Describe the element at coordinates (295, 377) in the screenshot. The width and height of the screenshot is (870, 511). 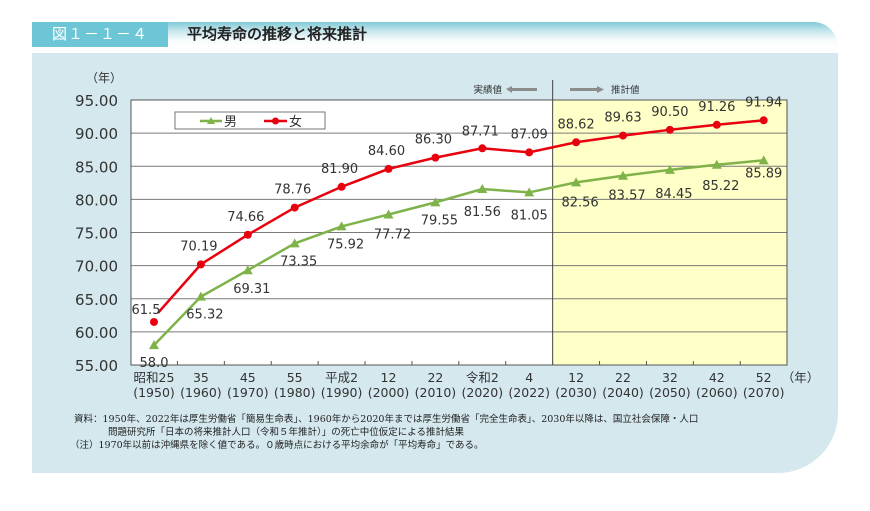
I see `x-tick-label-era: 55` at that location.